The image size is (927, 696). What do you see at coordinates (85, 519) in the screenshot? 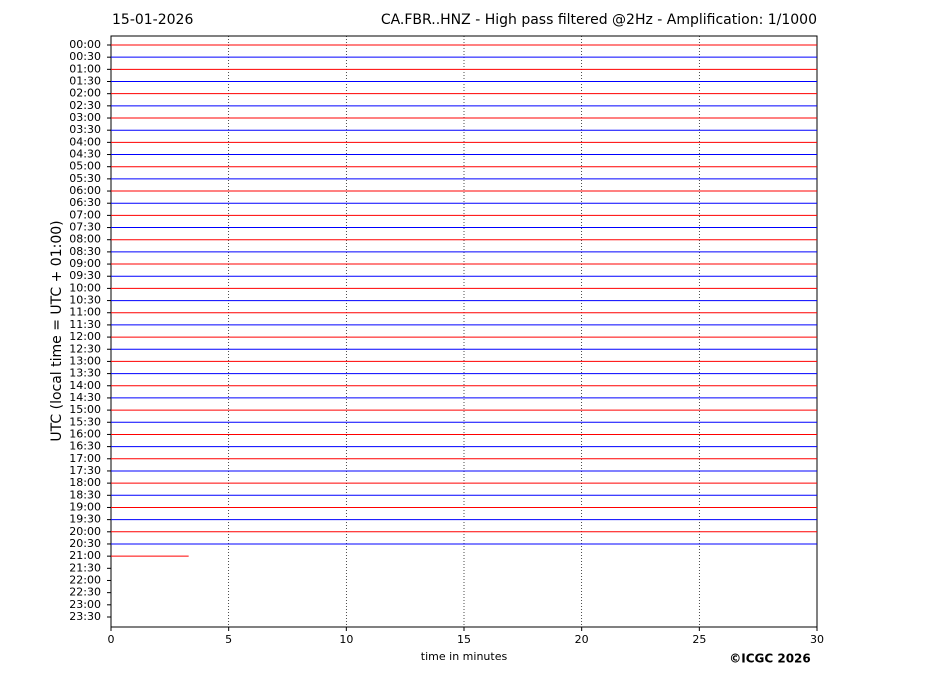
I see `y-tick-label: 19:30` at bounding box center [85, 519].